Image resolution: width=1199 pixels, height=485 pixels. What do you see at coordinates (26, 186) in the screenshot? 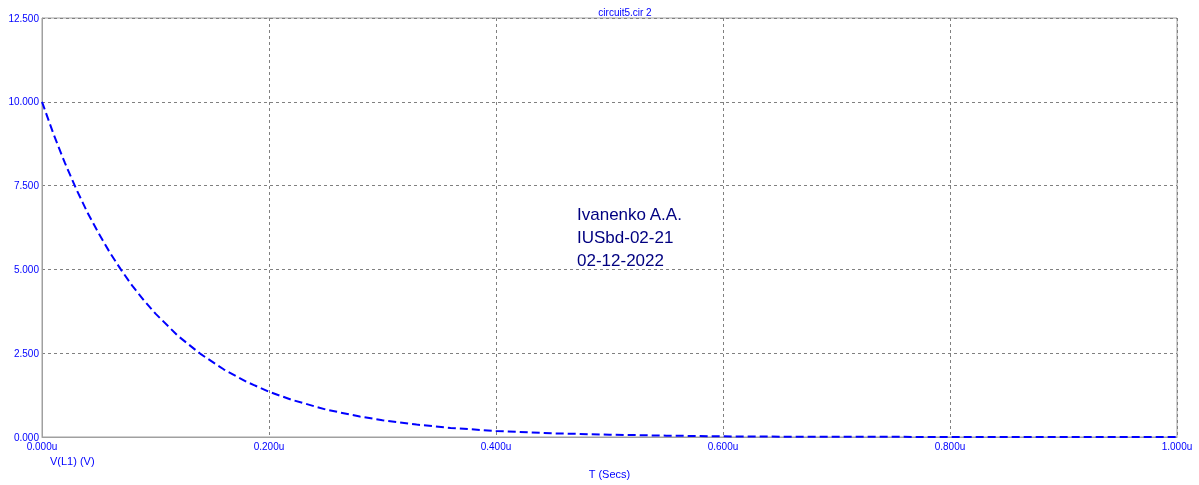
I see `y-tick-label: 7.500` at bounding box center [26, 186].